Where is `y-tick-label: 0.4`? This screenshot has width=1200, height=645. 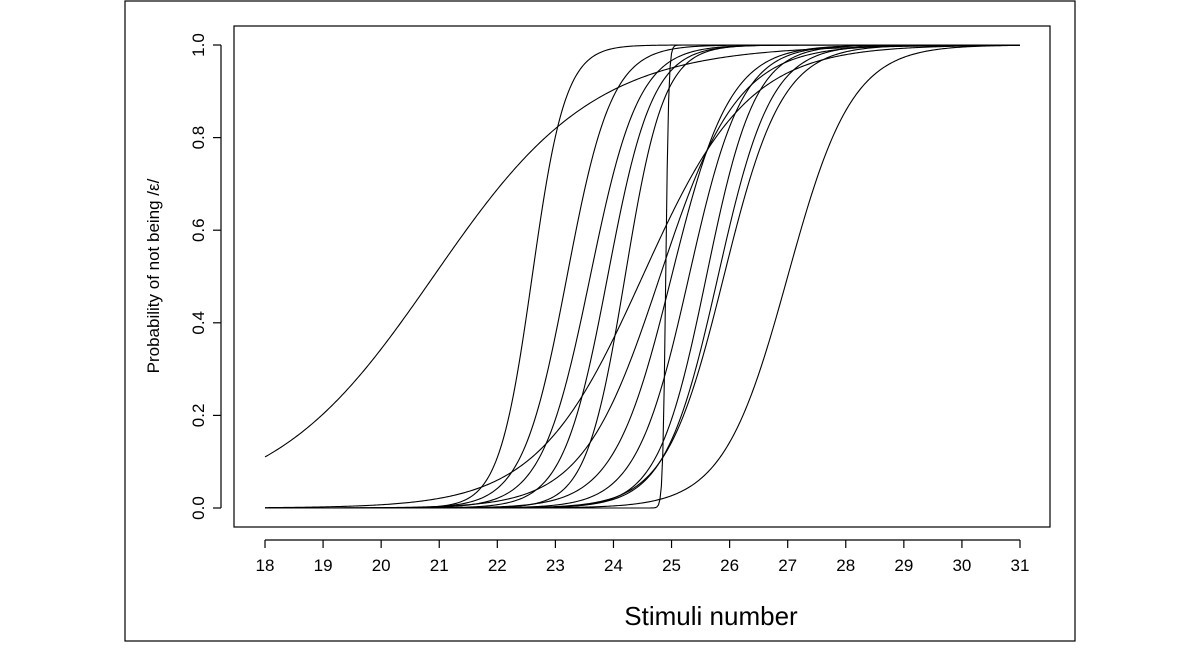
y-tick-label: 0.4 is located at coordinates (198, 323).